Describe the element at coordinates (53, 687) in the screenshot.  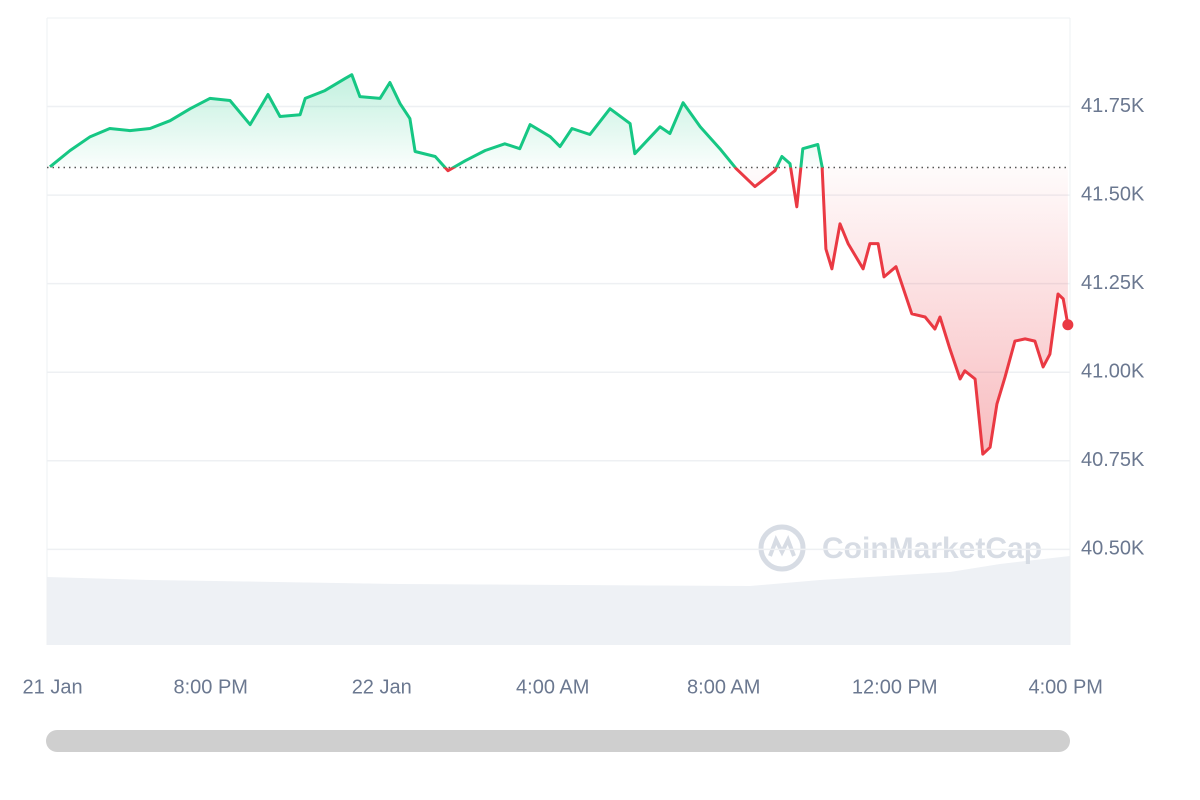
I see `x-tick-label: 21 Jan` at that location.